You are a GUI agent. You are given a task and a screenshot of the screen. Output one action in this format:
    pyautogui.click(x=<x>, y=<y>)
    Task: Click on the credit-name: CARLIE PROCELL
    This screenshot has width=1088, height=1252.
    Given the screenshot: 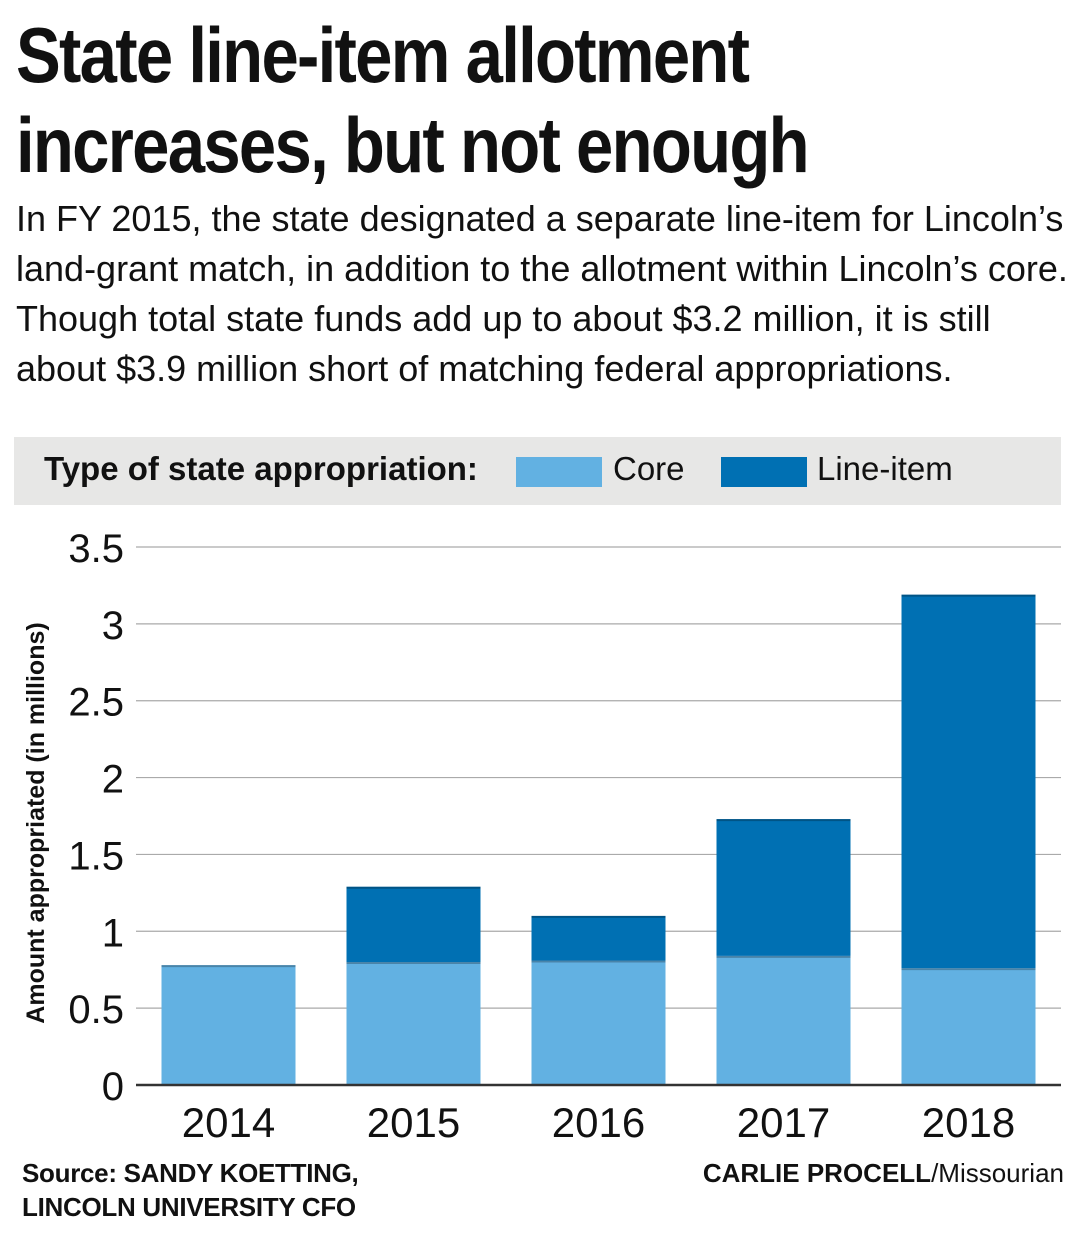 What is the action you would take?
    pyautogui.click(x=817, y=1173)
    